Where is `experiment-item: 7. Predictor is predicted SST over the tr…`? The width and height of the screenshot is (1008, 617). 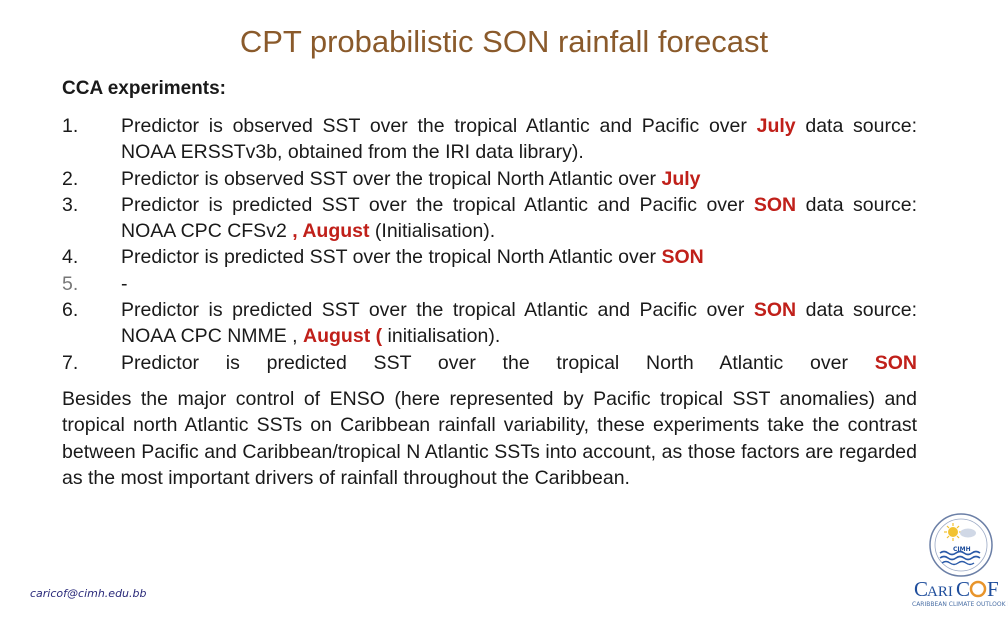
experiment-item: 7. Predictor is predicted SST over the tr… is located at coordinates (489, 363).